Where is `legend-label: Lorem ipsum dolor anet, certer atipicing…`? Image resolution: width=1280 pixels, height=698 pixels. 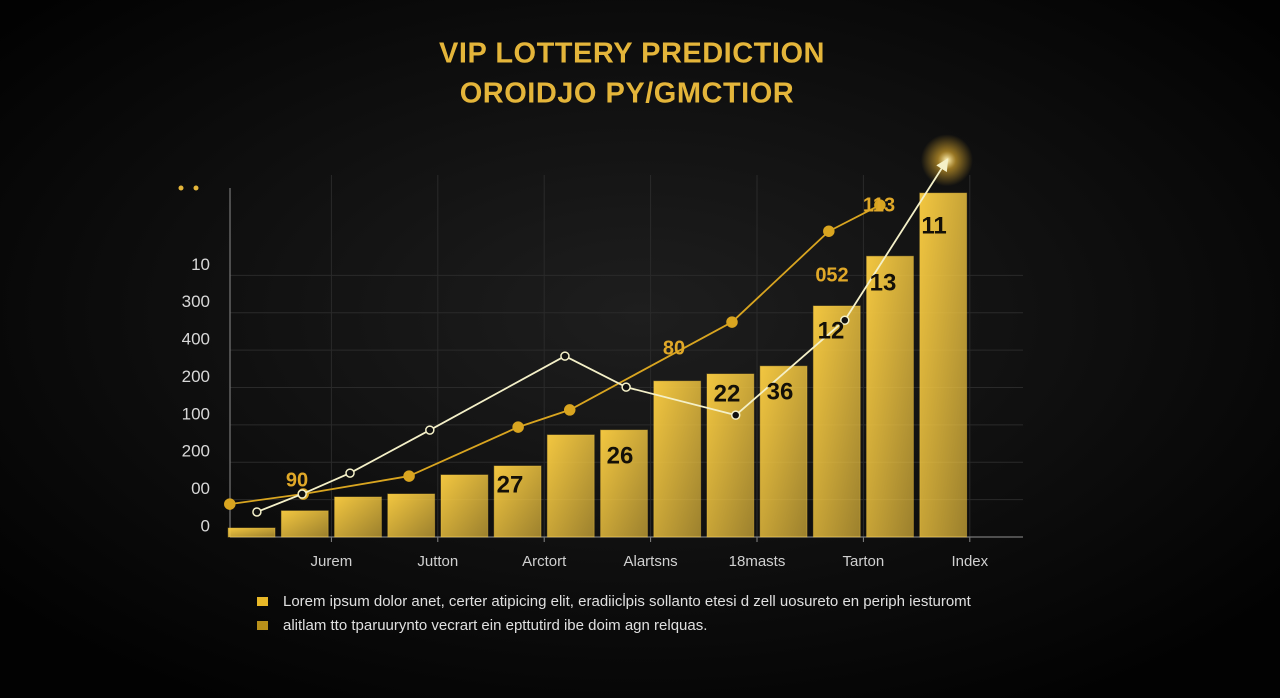 legend-label: Lorem ipsum dolor anet, certer atipicing… is located at coordinates (627, 601).